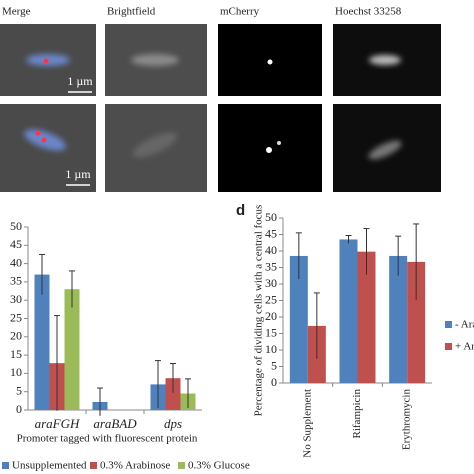  Describe the element at coordinates (135, 466) in the screenshot. I see `legend-label: 0.3% Arabinose` at that location.